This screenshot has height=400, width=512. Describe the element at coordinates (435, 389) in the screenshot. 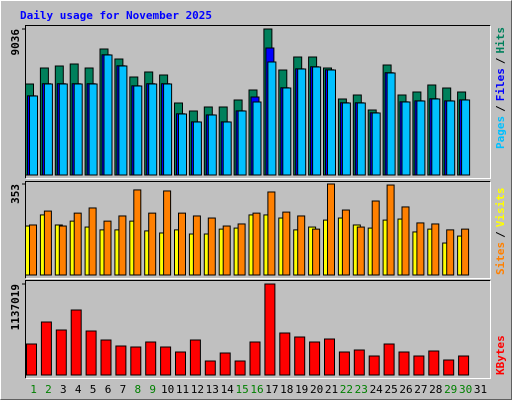

I see `x-tick-label: 28` at that location.